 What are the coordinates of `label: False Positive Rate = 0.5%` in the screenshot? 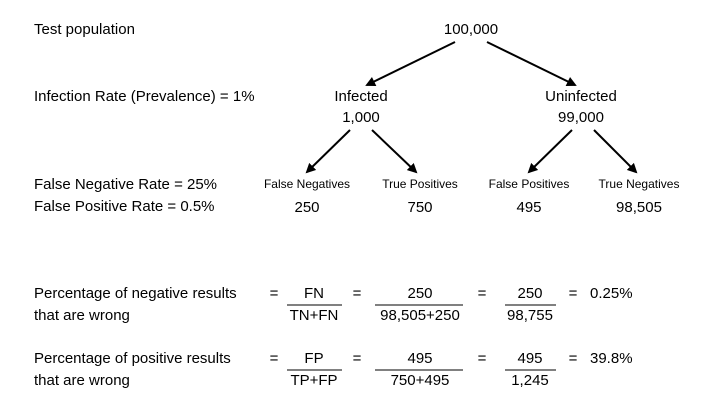 It's located at (124, 206).